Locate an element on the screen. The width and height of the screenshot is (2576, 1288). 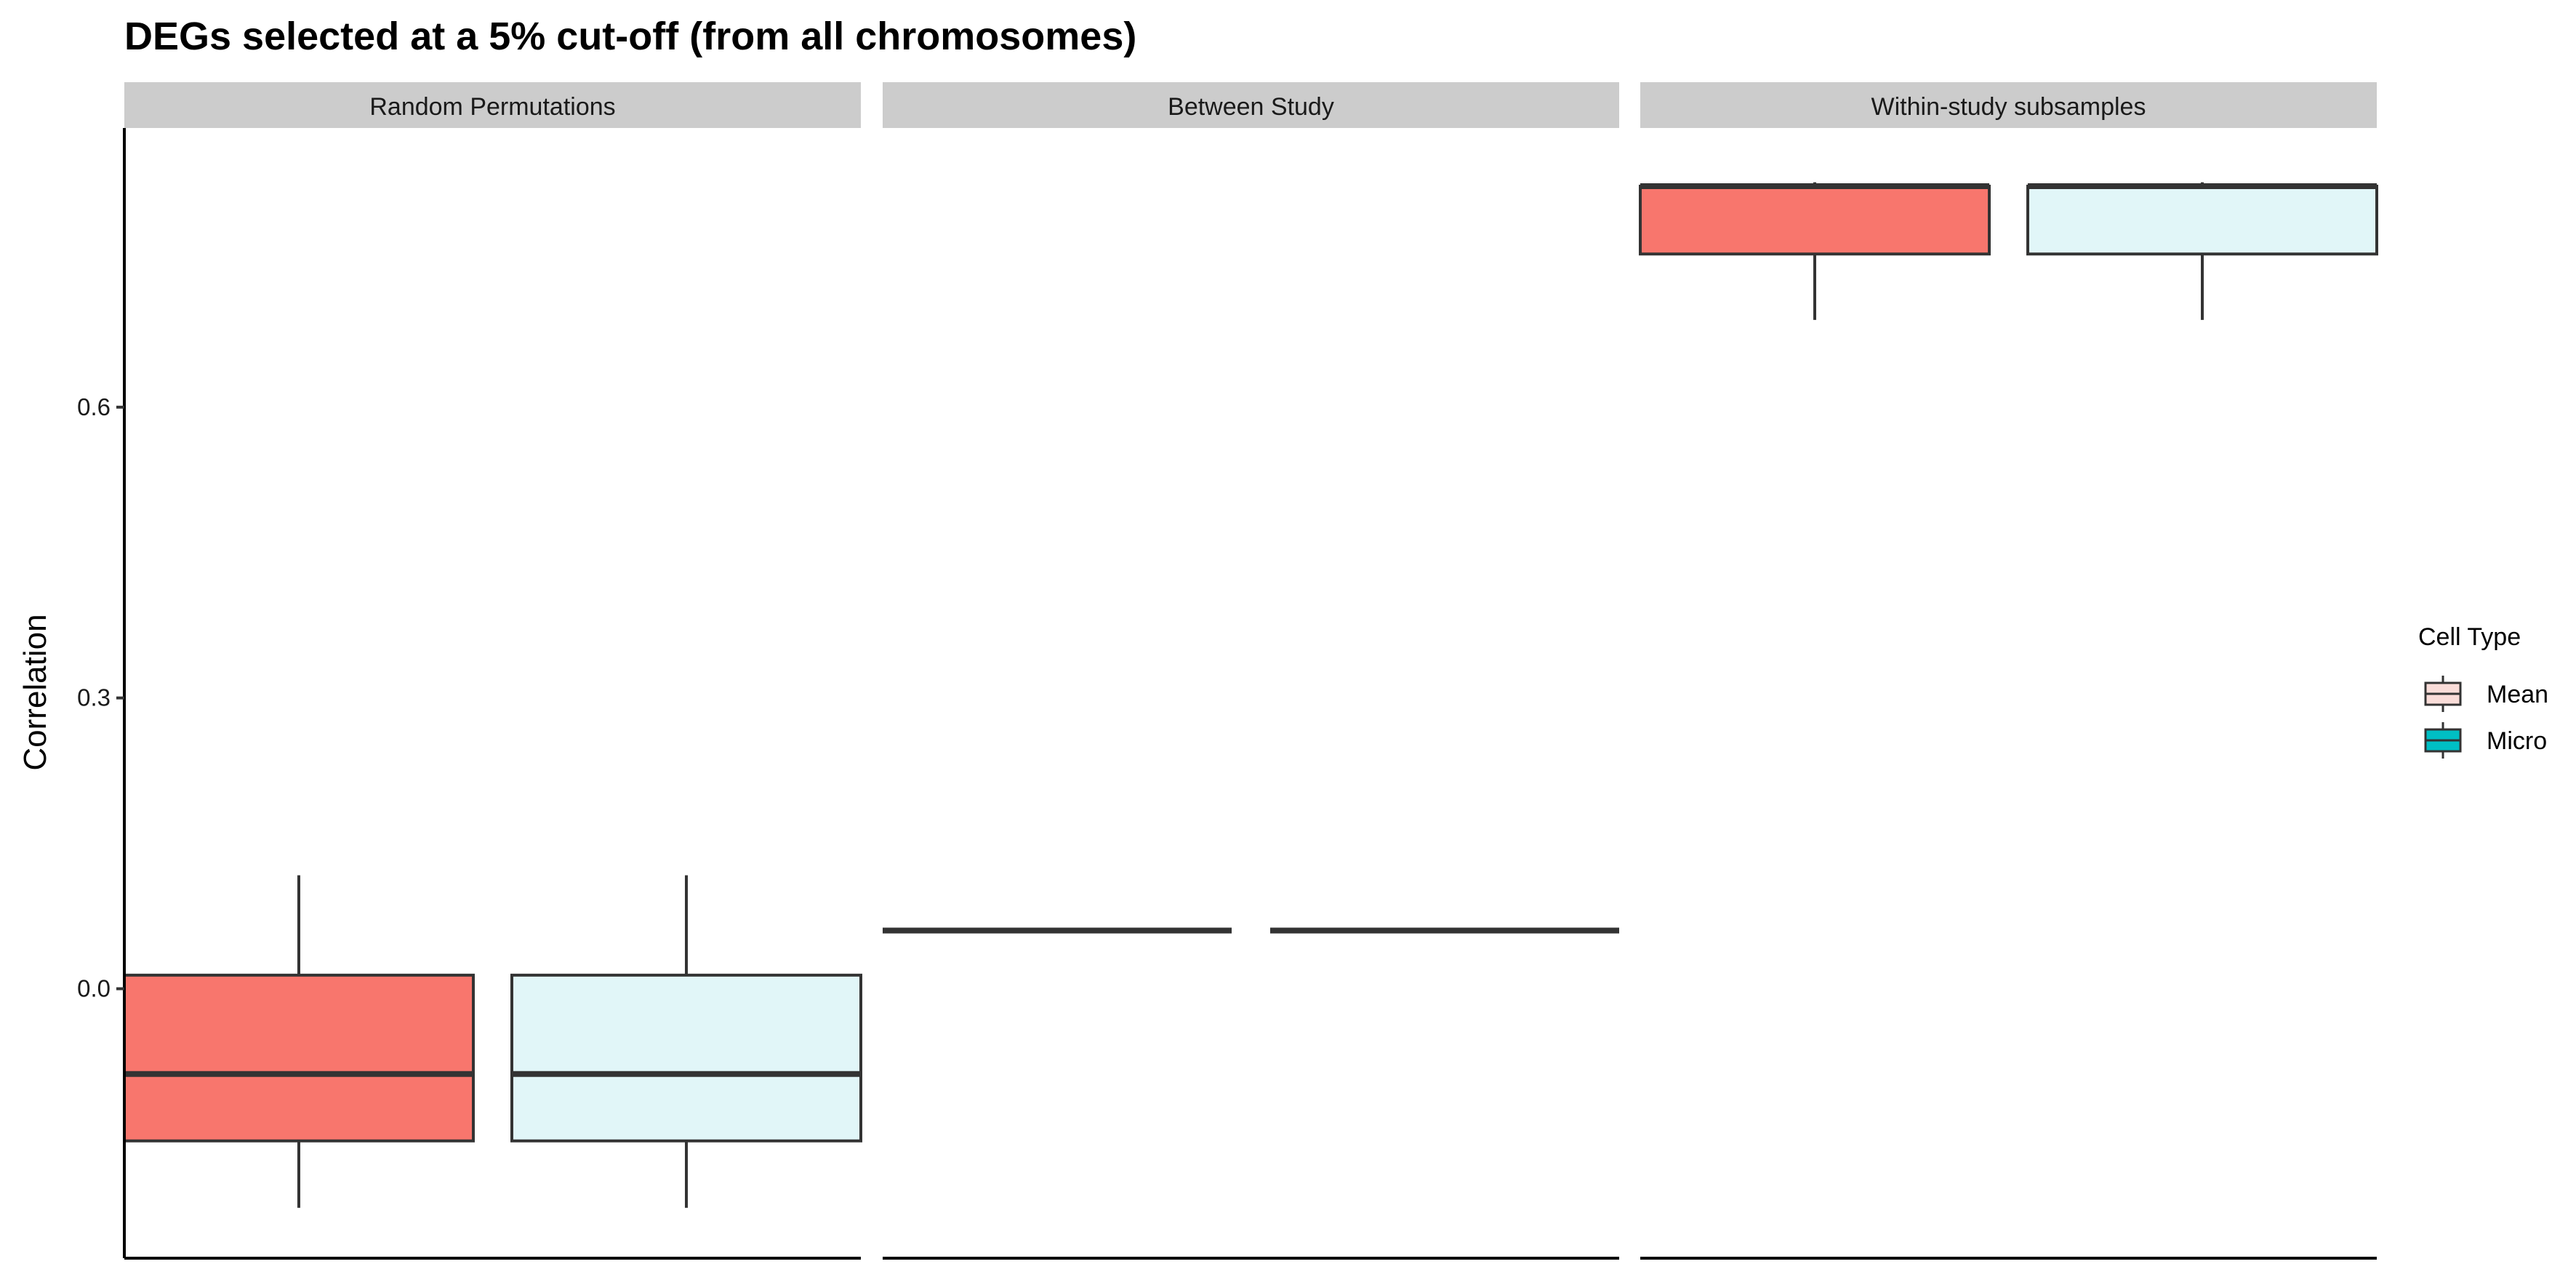
y-tick-label: 0.0 is located at coordinates (94, 988).